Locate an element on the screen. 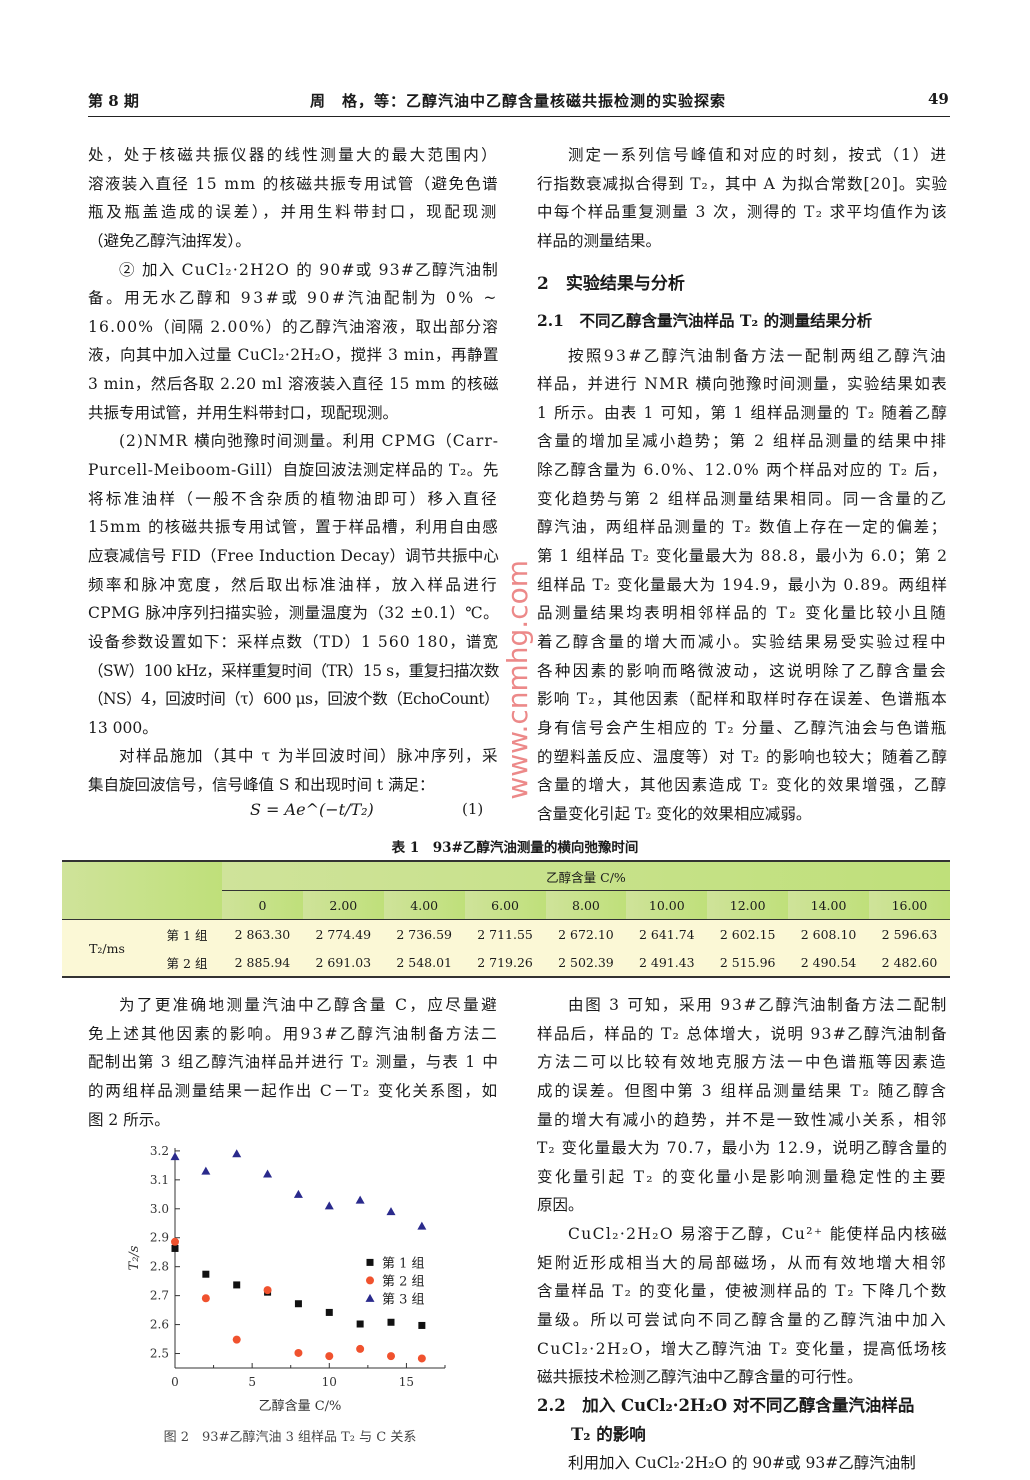 This screenshot has width=1030, height=1480. column-header: 10.00 is located at coordinates (667, 905).